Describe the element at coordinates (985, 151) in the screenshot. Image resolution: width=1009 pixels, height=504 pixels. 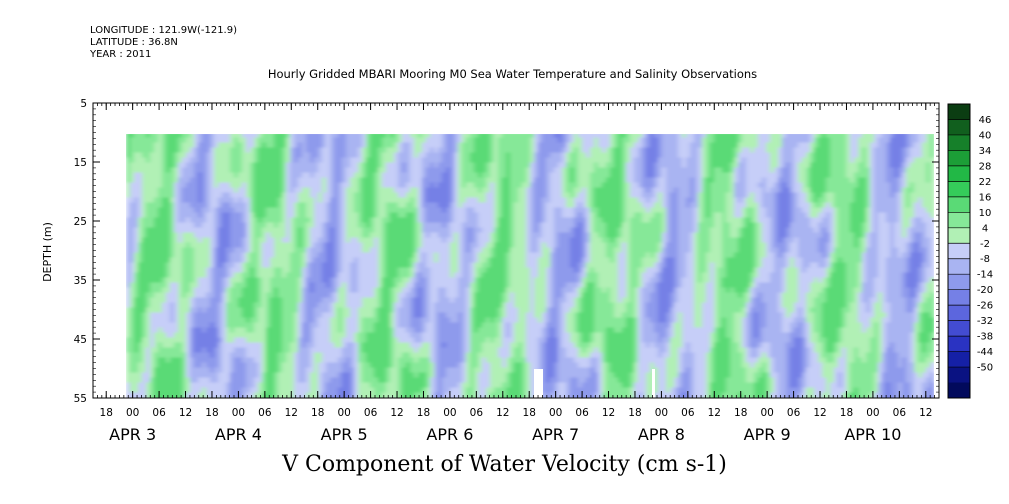
I see `colorbar-label: 34` at that location.